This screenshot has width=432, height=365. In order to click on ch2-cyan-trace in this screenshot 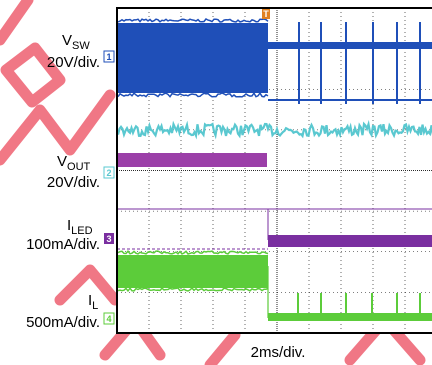, I will do `click(274, 129)`.